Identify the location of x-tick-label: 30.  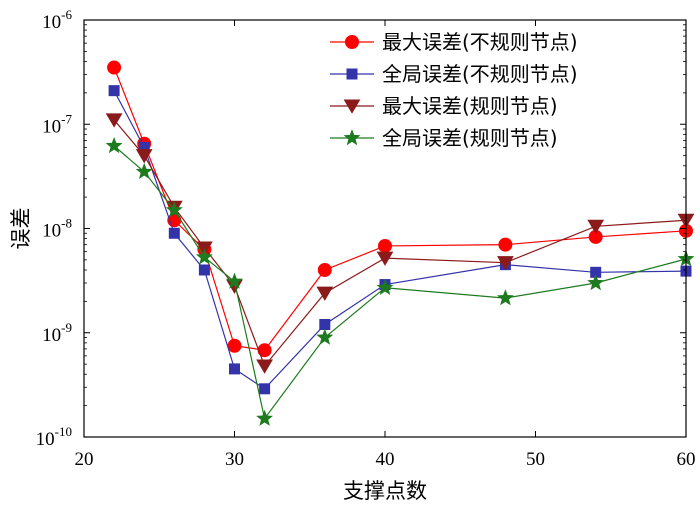
(234, 459).